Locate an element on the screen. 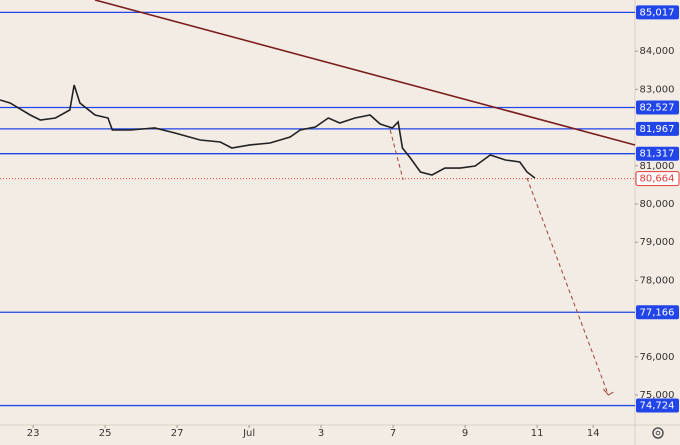 The image size is (680, 445). level-label: 77,166 is located at coordinates (657, 312).